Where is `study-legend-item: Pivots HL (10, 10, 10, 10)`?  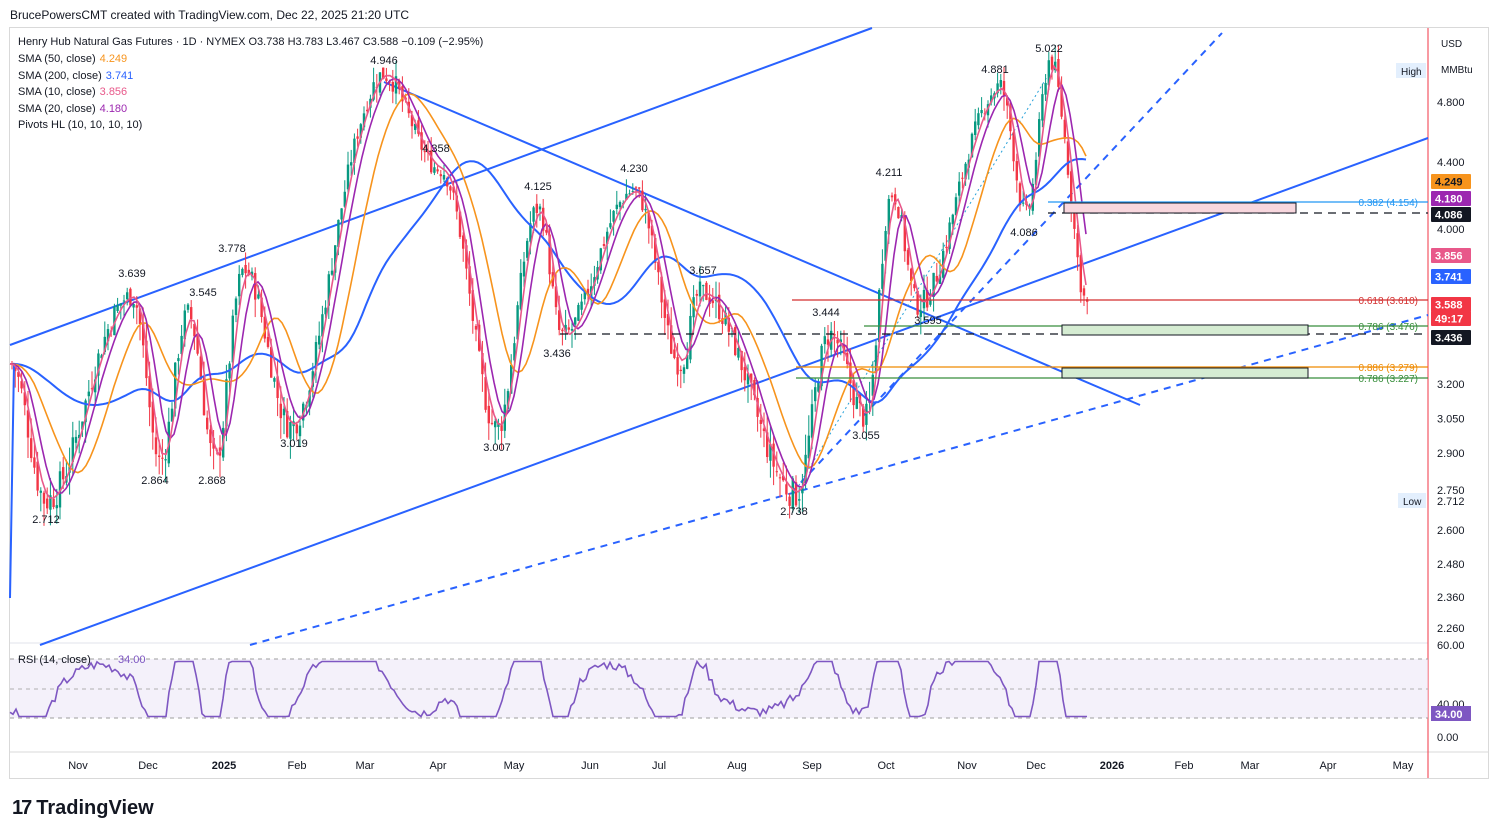 study-legend-item: Pivots HL (10, 10, 10, 10) is located at coordinates (80, 125).